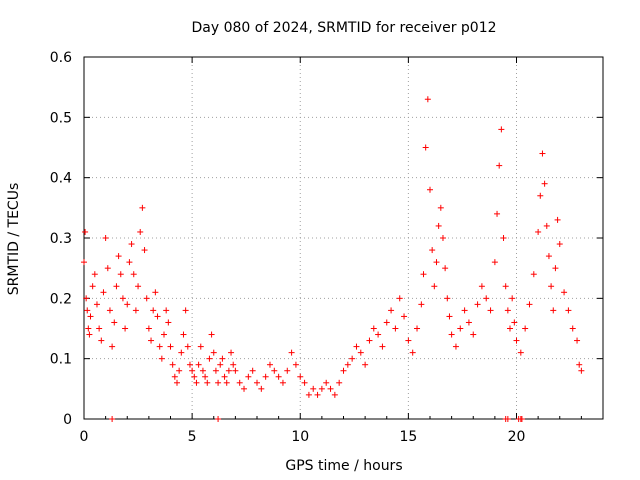  Describe the element at coordinates (408, 437) in the screenshot. I see `x-tick-label: 15` at that location.